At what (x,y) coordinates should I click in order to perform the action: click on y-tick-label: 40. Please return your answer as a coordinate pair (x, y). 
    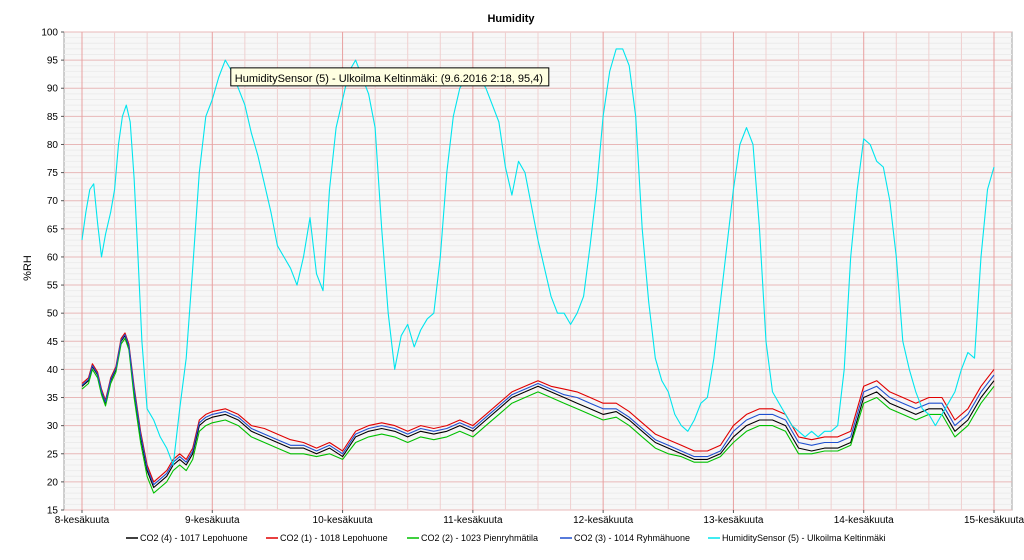
    Looking at the image, I should click on (53, 370).